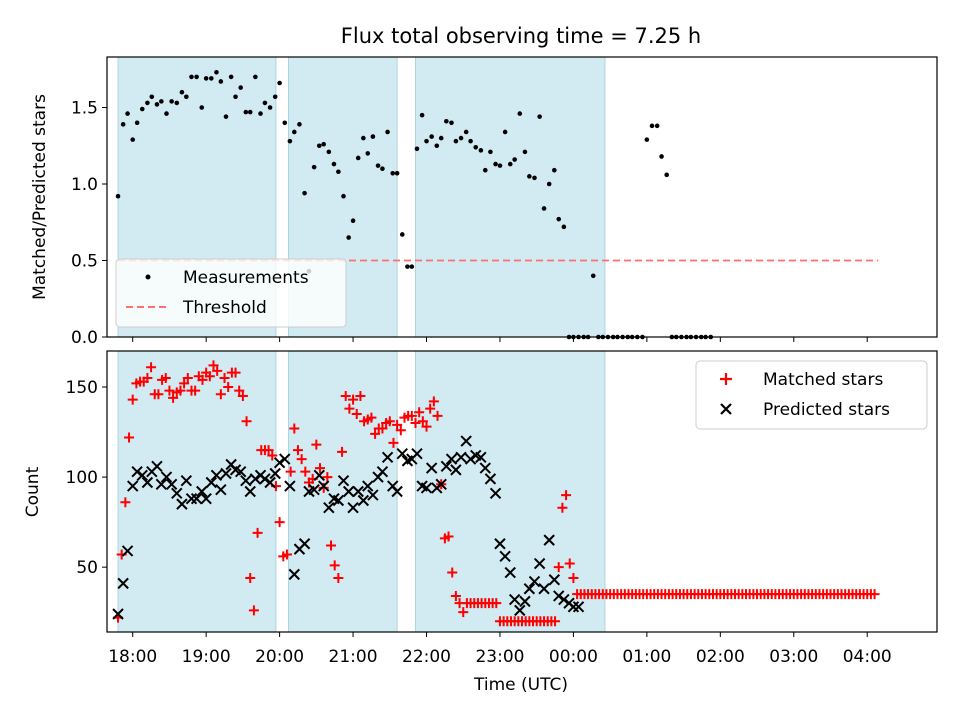 The image size is (960, 724). What do you see at coordinates (500, 339) in the screenshot?
I see `top-x-ticks` at bounding box center [500, 339].